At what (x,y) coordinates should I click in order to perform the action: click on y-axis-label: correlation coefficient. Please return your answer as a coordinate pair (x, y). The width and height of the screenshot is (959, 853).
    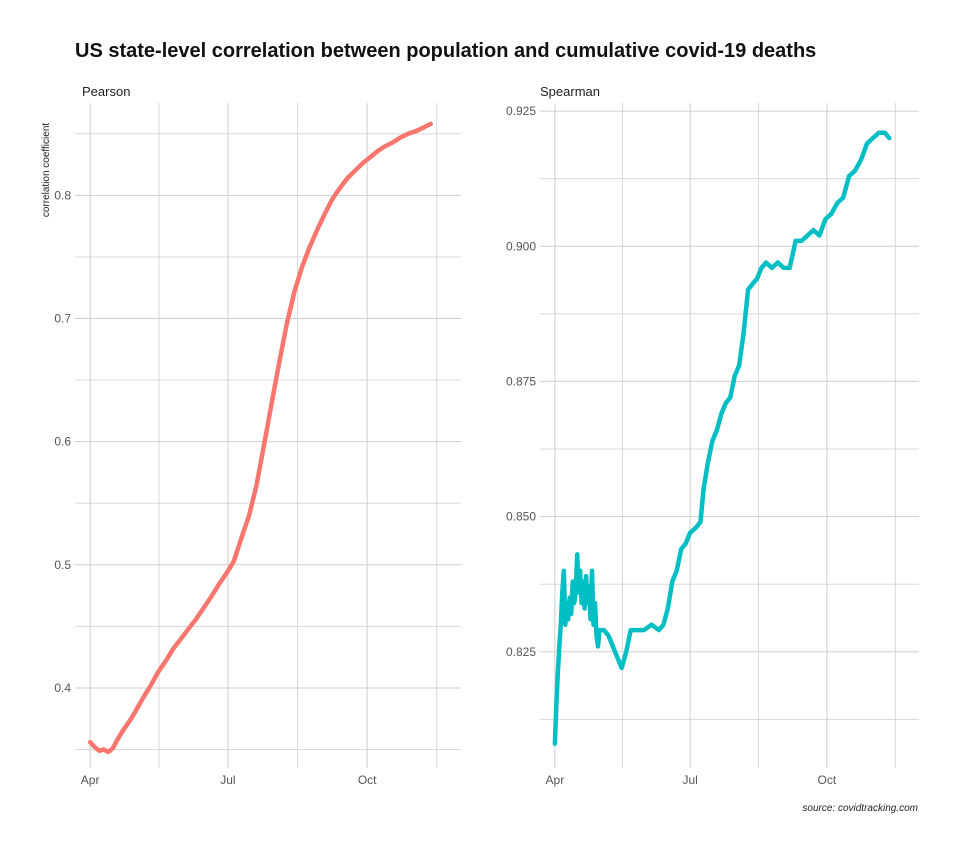
    Looking at the image, I should click on (46, 170).